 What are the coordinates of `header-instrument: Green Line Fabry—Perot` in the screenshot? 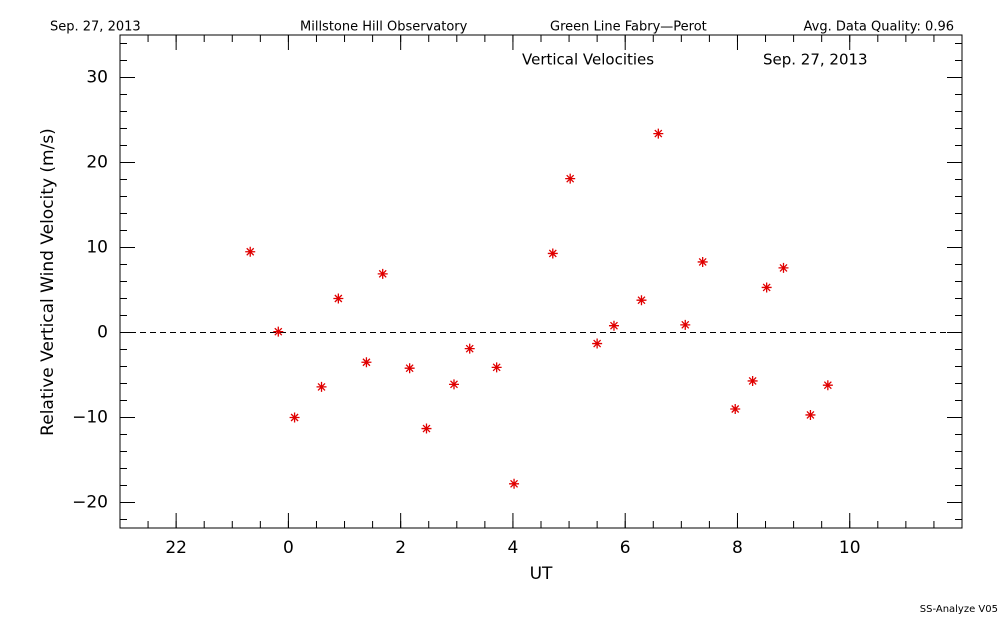 It's located at (628, 27).